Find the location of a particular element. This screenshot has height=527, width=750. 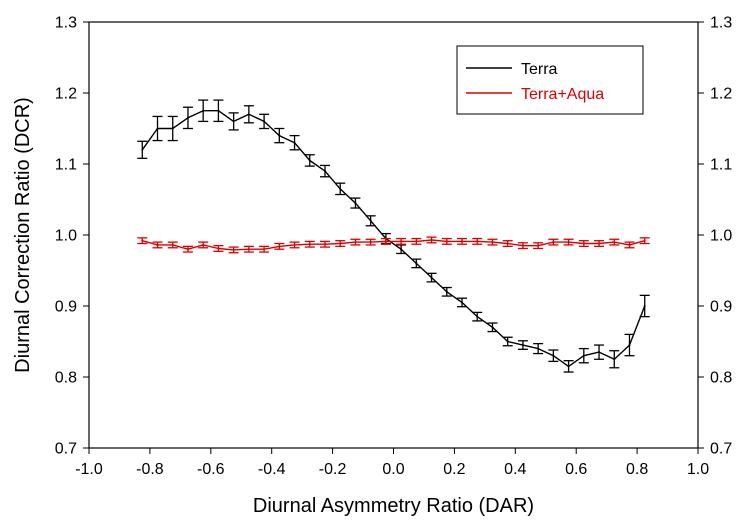

legend: Terra Terra+Aqua is located at coordinates (550, 80).